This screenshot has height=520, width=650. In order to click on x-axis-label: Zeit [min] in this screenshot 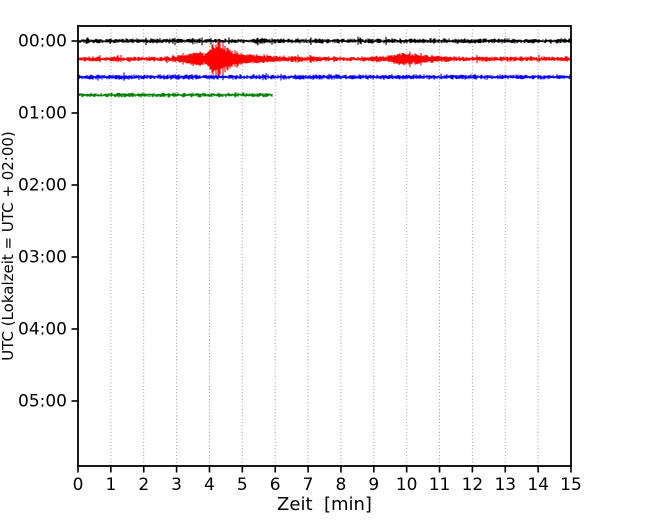, I will do `click(324, 504)`.